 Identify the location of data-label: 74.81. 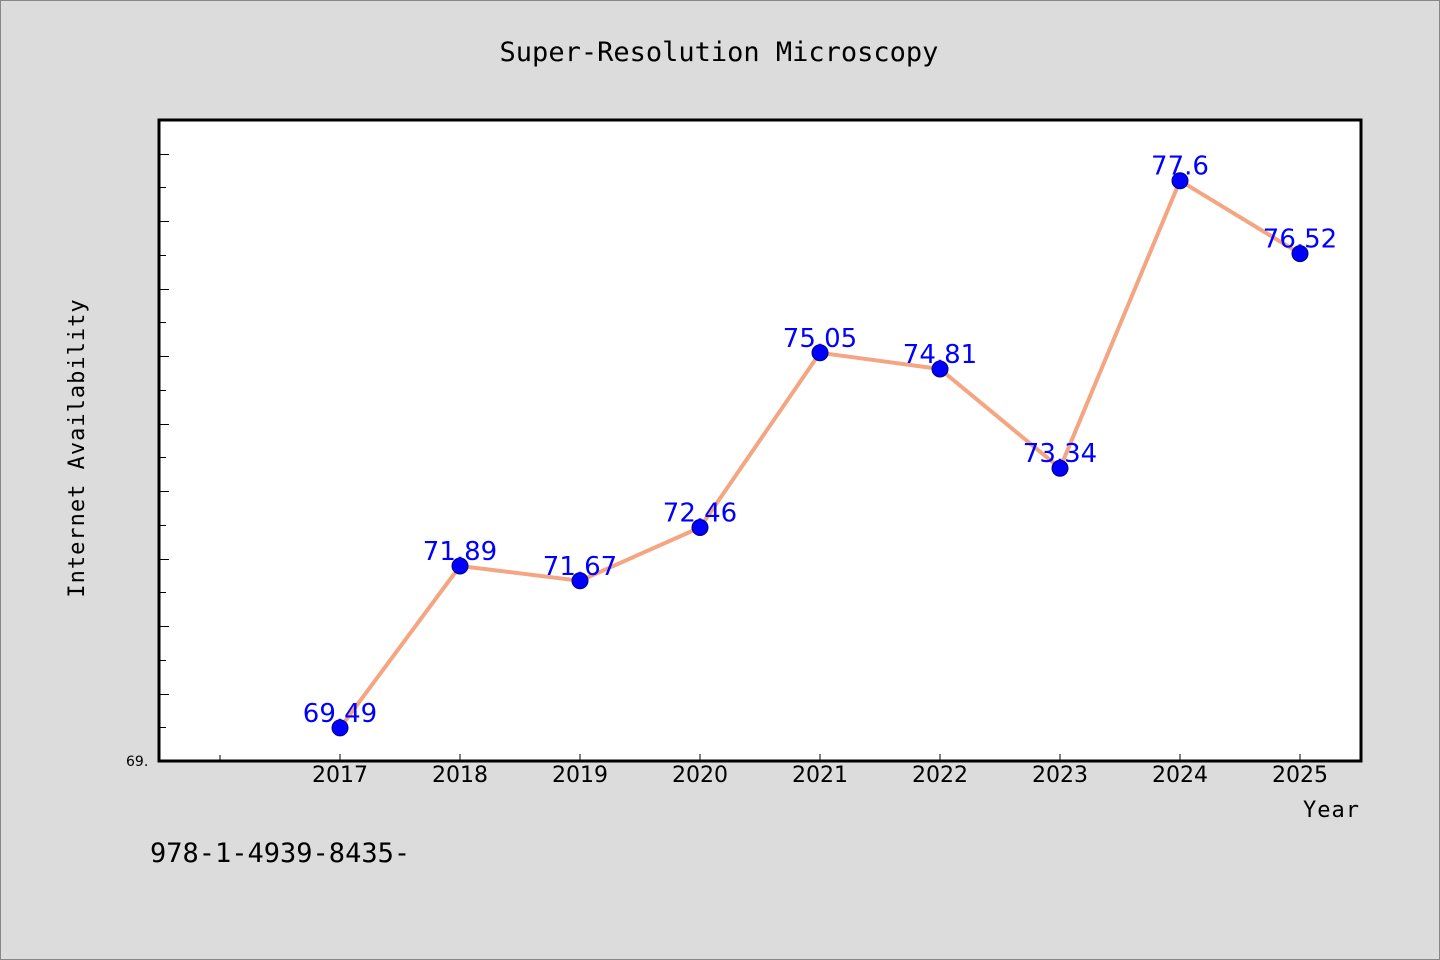
(940, 355).